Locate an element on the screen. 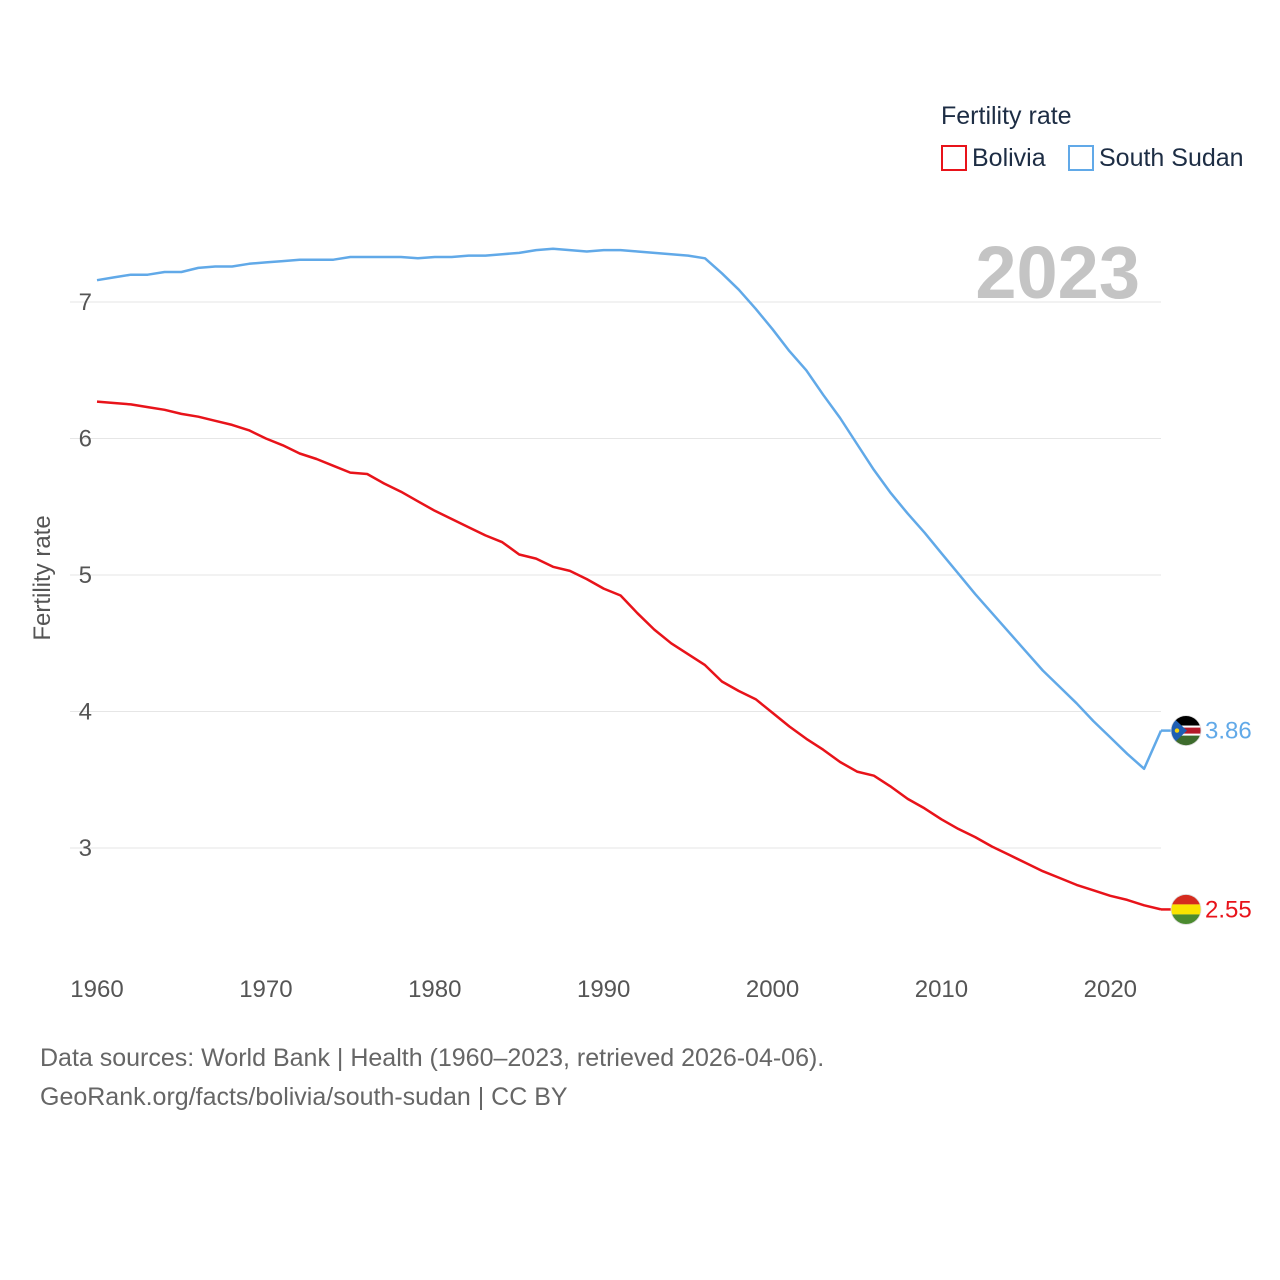  x-tick-label: 1980 is located at coordinates (434, 989).